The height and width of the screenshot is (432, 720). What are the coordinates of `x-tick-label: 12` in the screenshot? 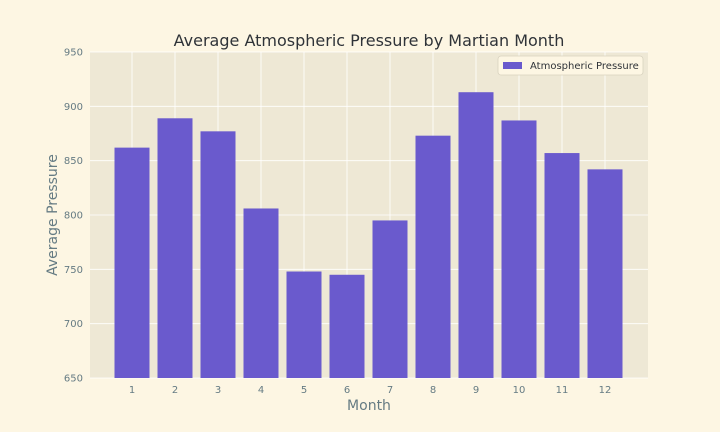 It's located at (605, 390).